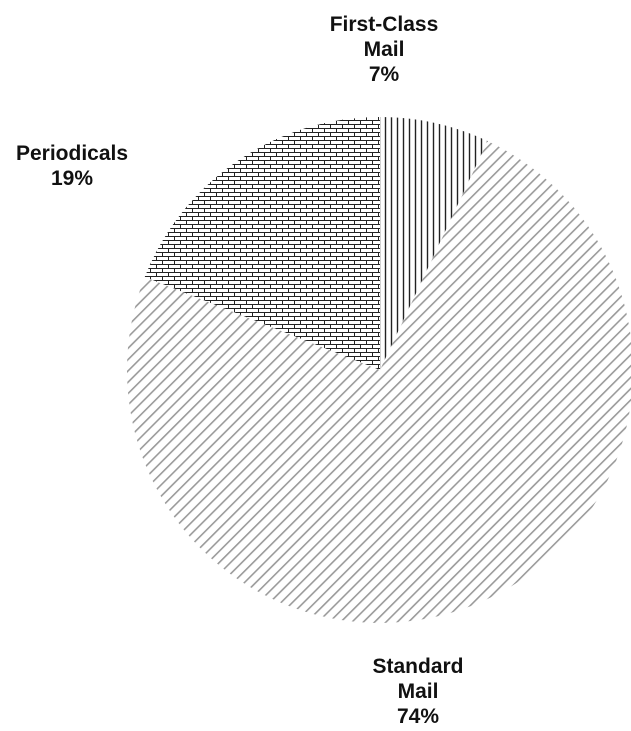 The width and height of the screenshot is (631, 731). Describe the element at coordinates (72, 178) in the screenshot. I see `slice-percent-periodicals: 19%` at that location.